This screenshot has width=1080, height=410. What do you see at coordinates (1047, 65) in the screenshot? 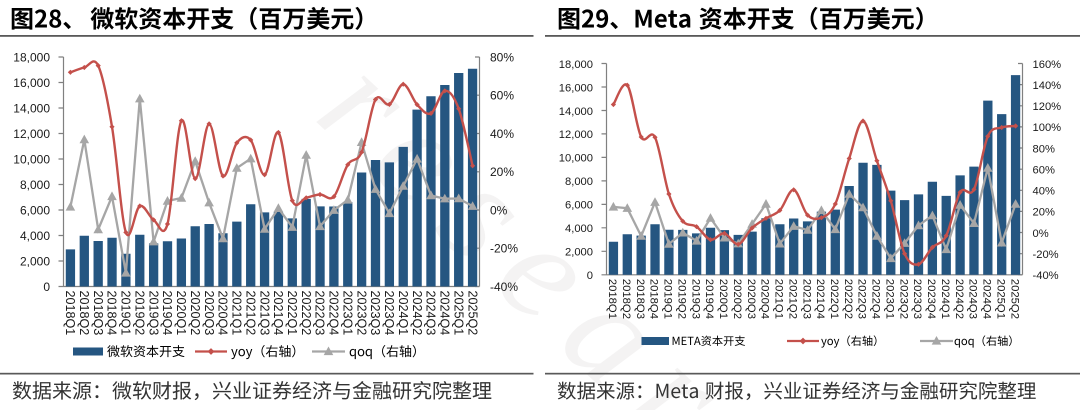
I see `svg-text: 160%` at bounding box center [1047, 65].